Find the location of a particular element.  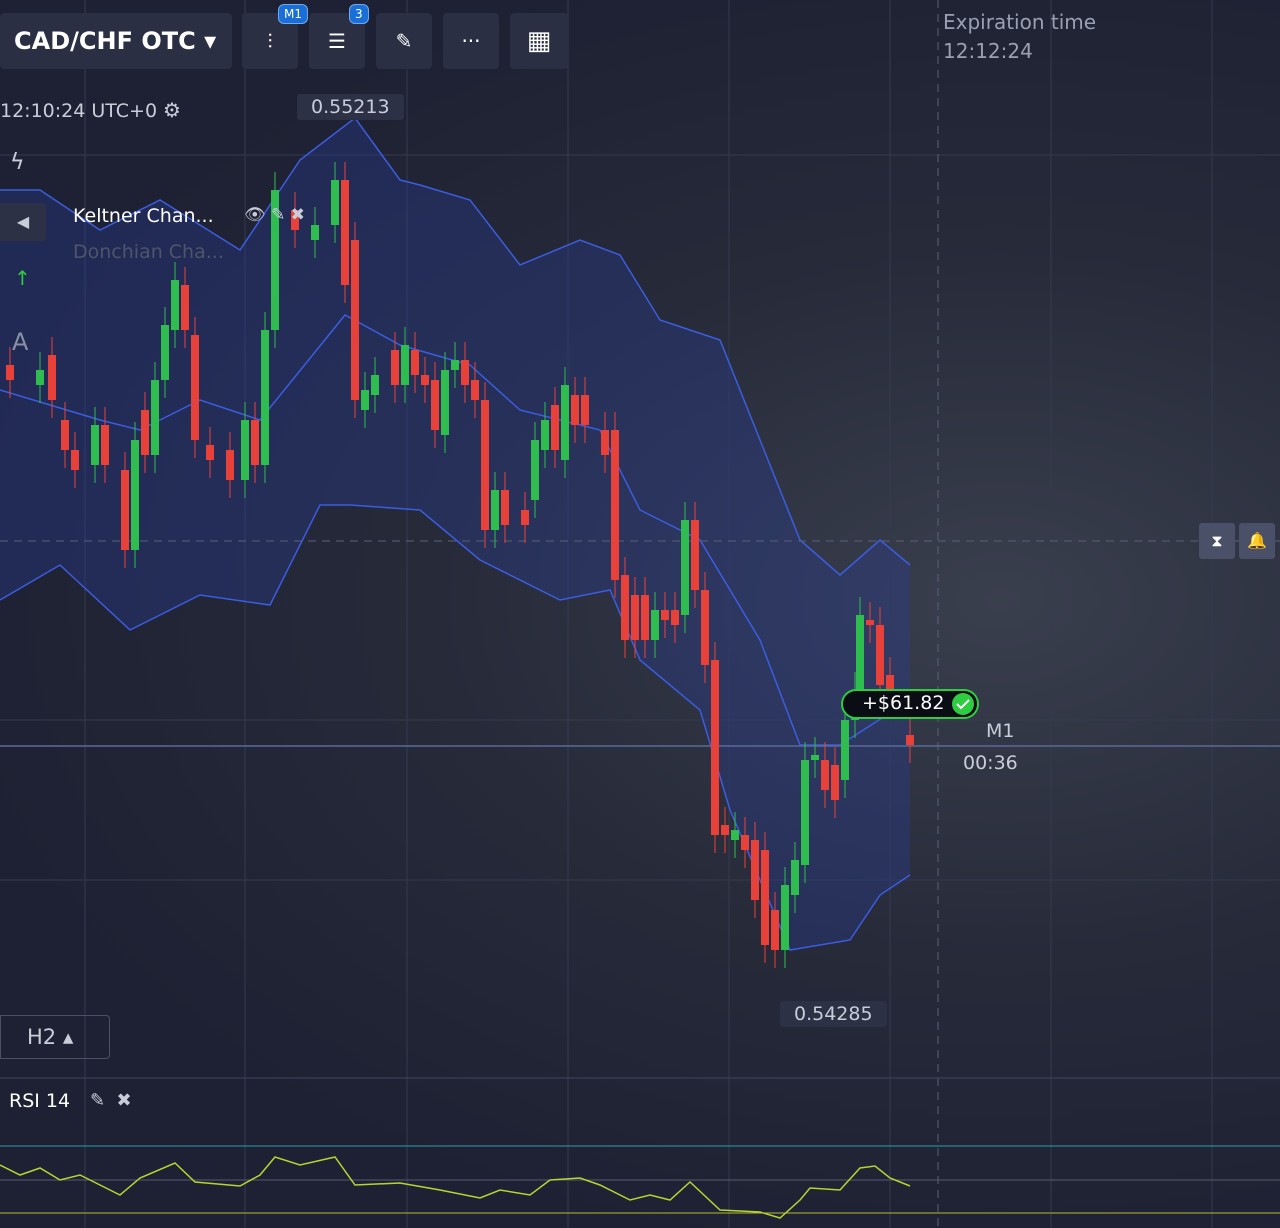

trade-countdown: 00:36 is located at coordinates (990, 763).